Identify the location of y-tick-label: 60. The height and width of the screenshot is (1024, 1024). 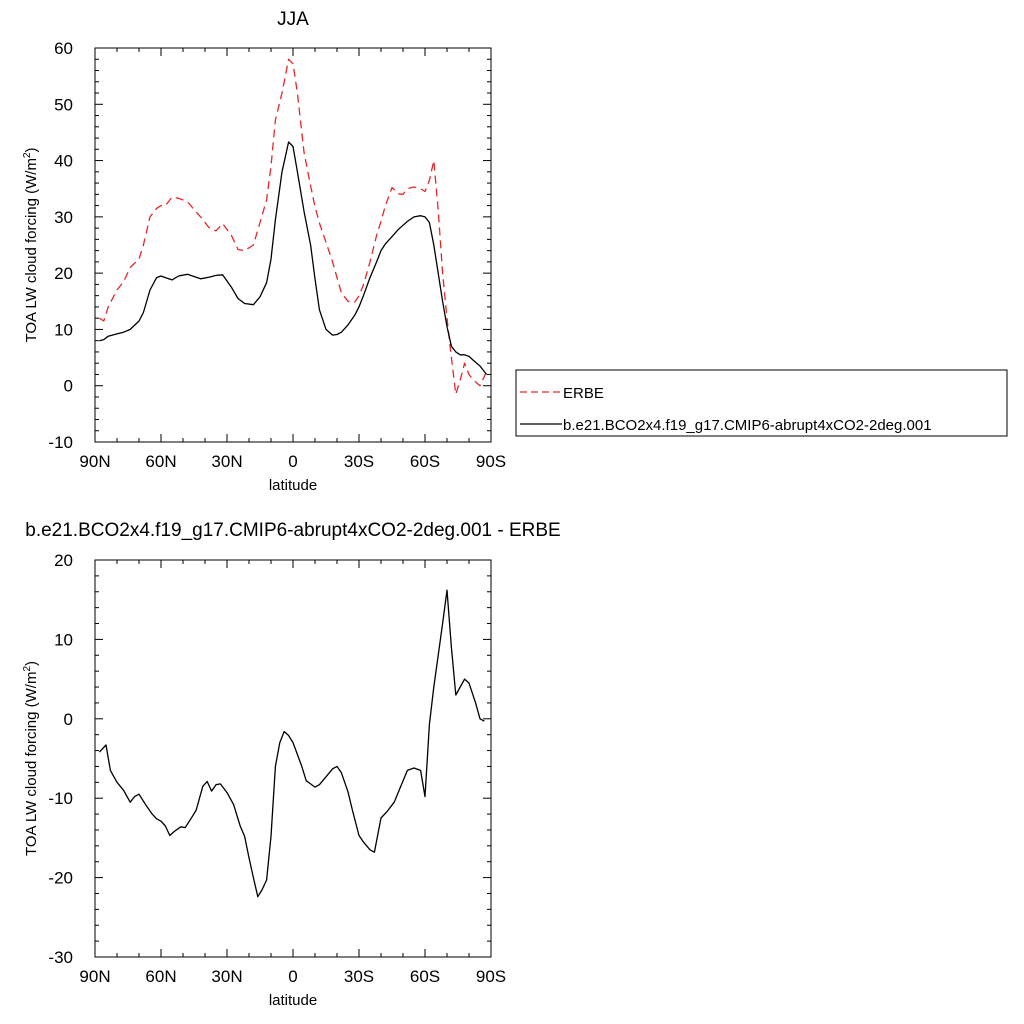
(63, 48).